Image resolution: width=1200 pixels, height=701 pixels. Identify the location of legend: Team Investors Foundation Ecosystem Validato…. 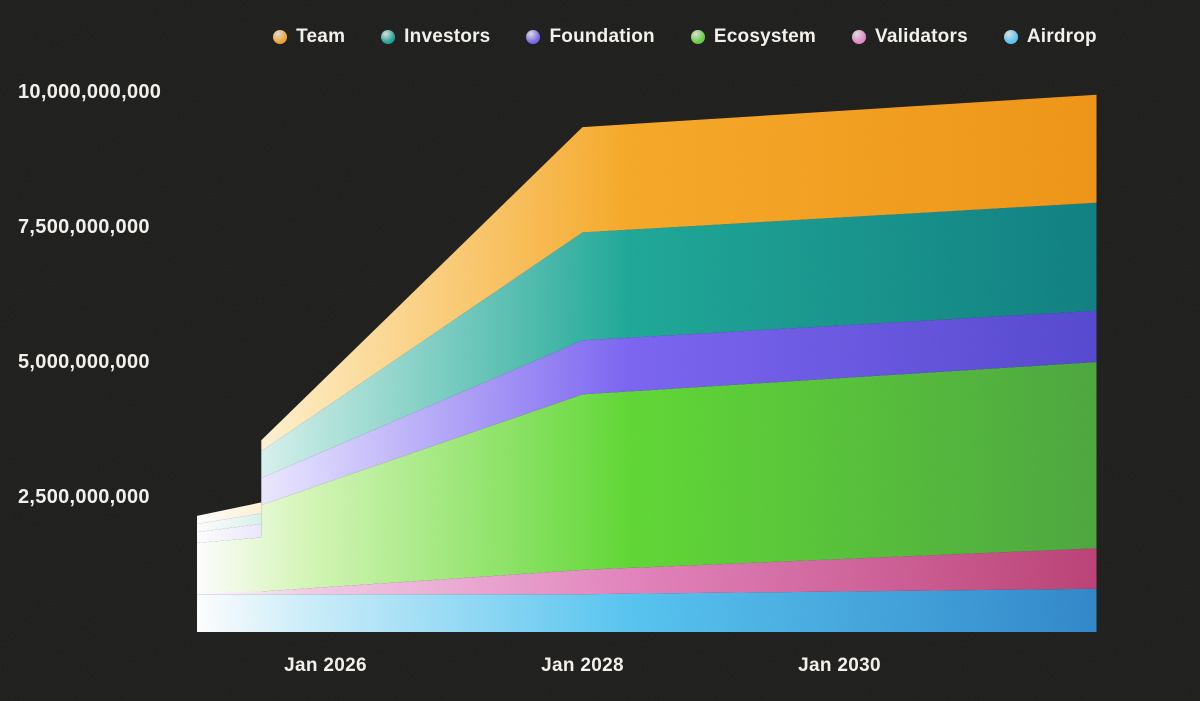
(685, 37).